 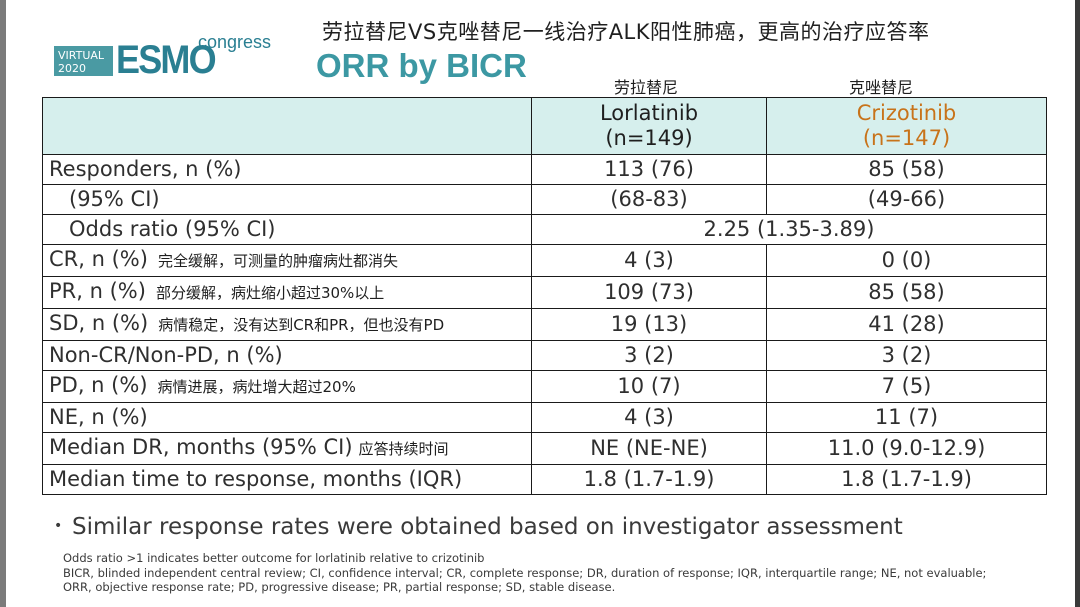 I want to click on row-label: PR, n (%) 部分缓解，病灶缩小超过30%以上, so click(x=287, y=292).